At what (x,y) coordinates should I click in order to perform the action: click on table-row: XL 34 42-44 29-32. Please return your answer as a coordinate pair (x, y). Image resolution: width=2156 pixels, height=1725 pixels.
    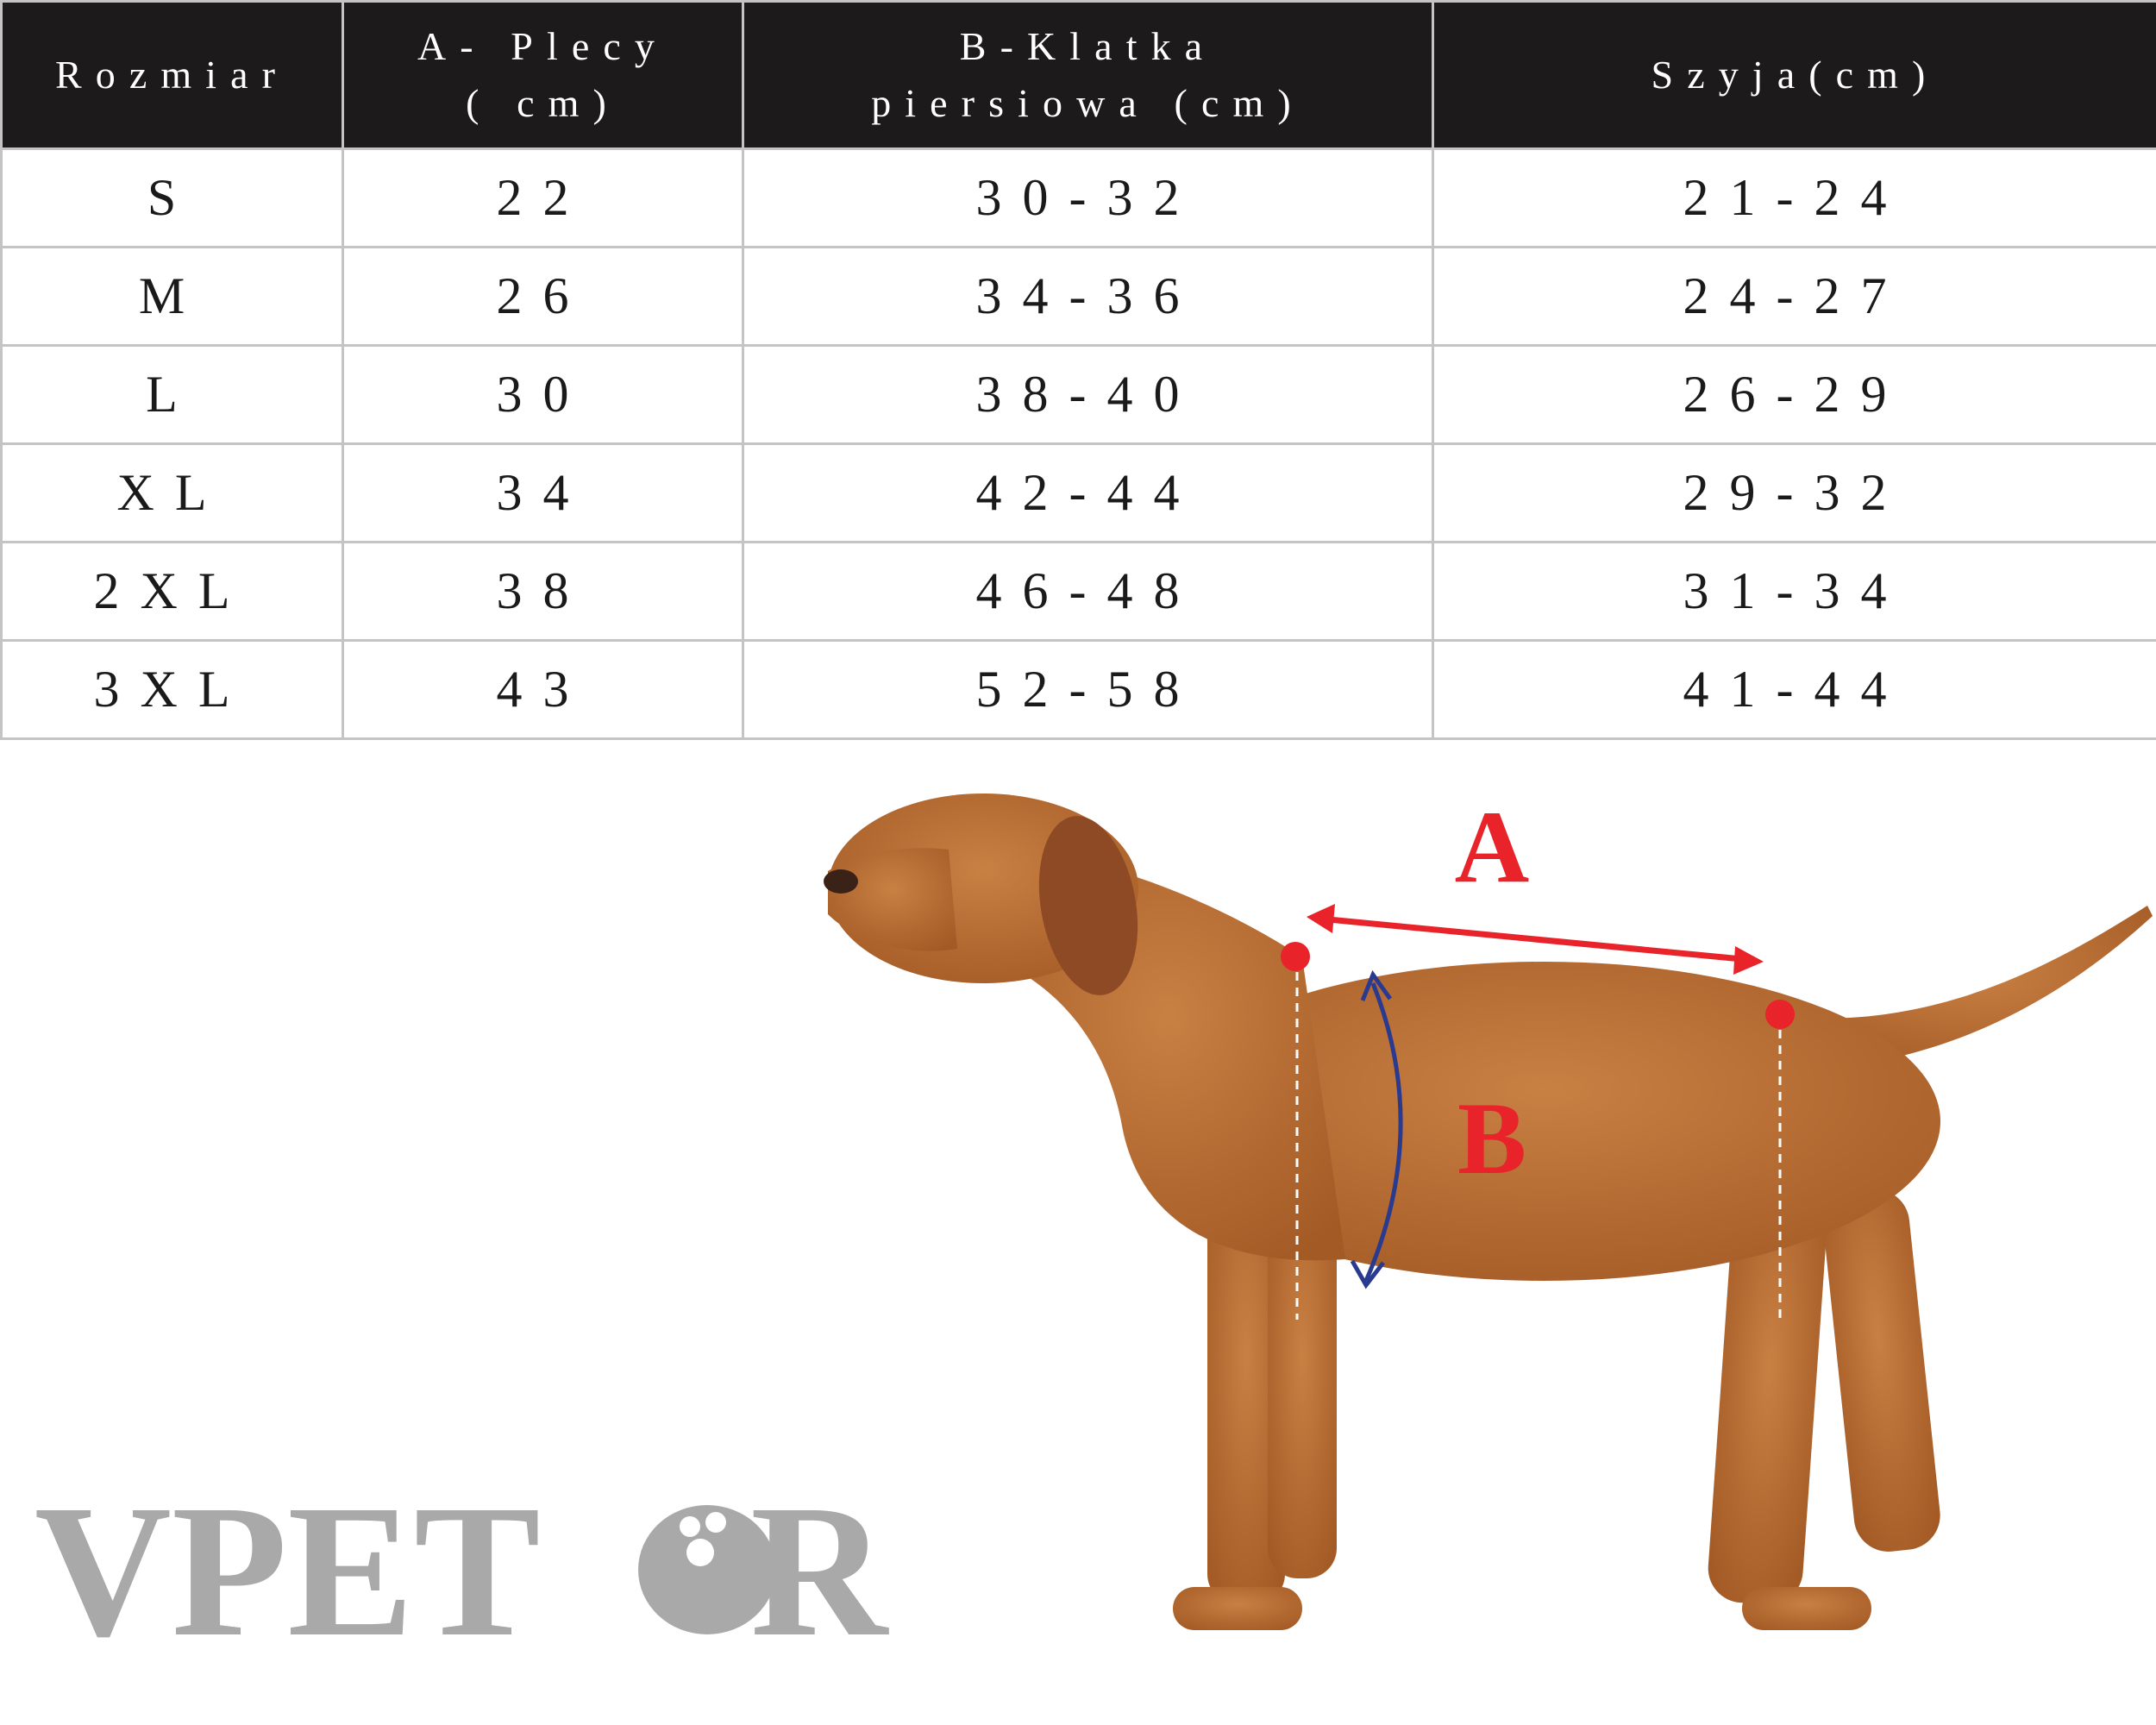
    Looking at the image, I should click on (1078, 493).